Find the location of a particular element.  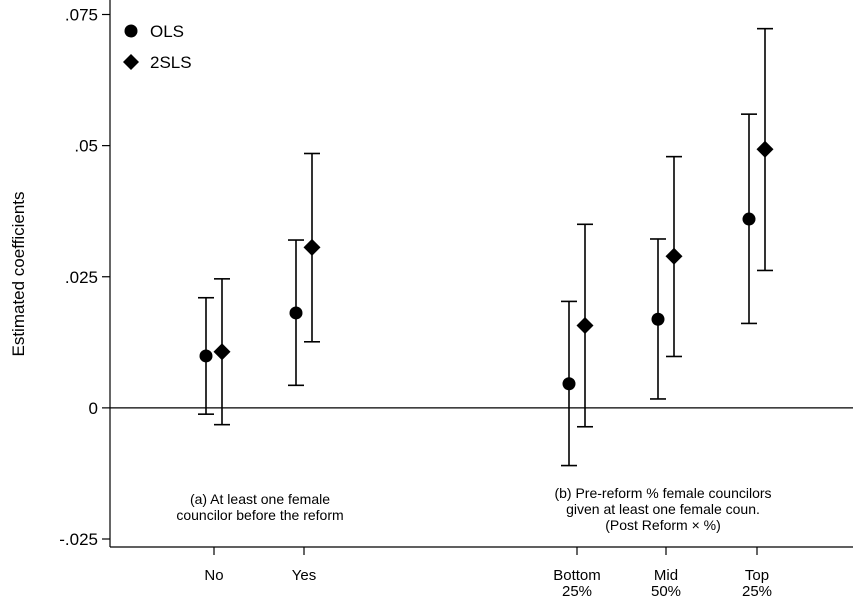

x-tick-label: Bottom is located at coordinates (577, 575).